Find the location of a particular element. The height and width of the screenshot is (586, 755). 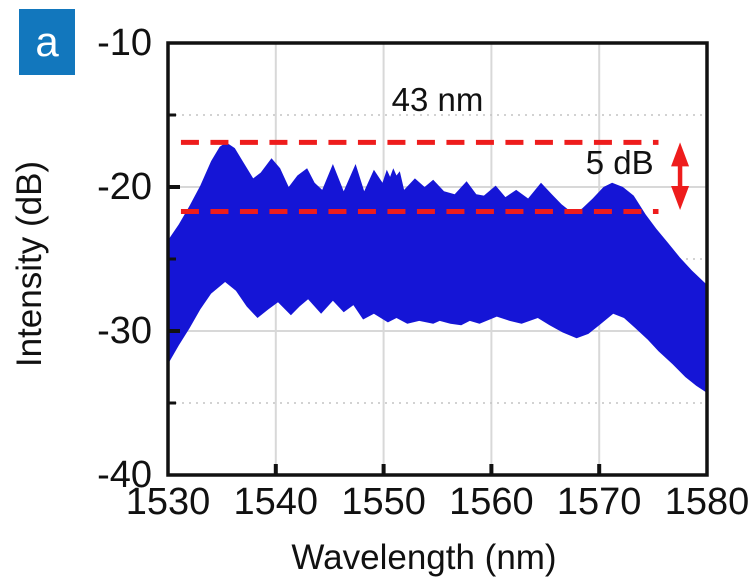

bandwidth-annotation: 43 nm is located at coordinates (437, 99).